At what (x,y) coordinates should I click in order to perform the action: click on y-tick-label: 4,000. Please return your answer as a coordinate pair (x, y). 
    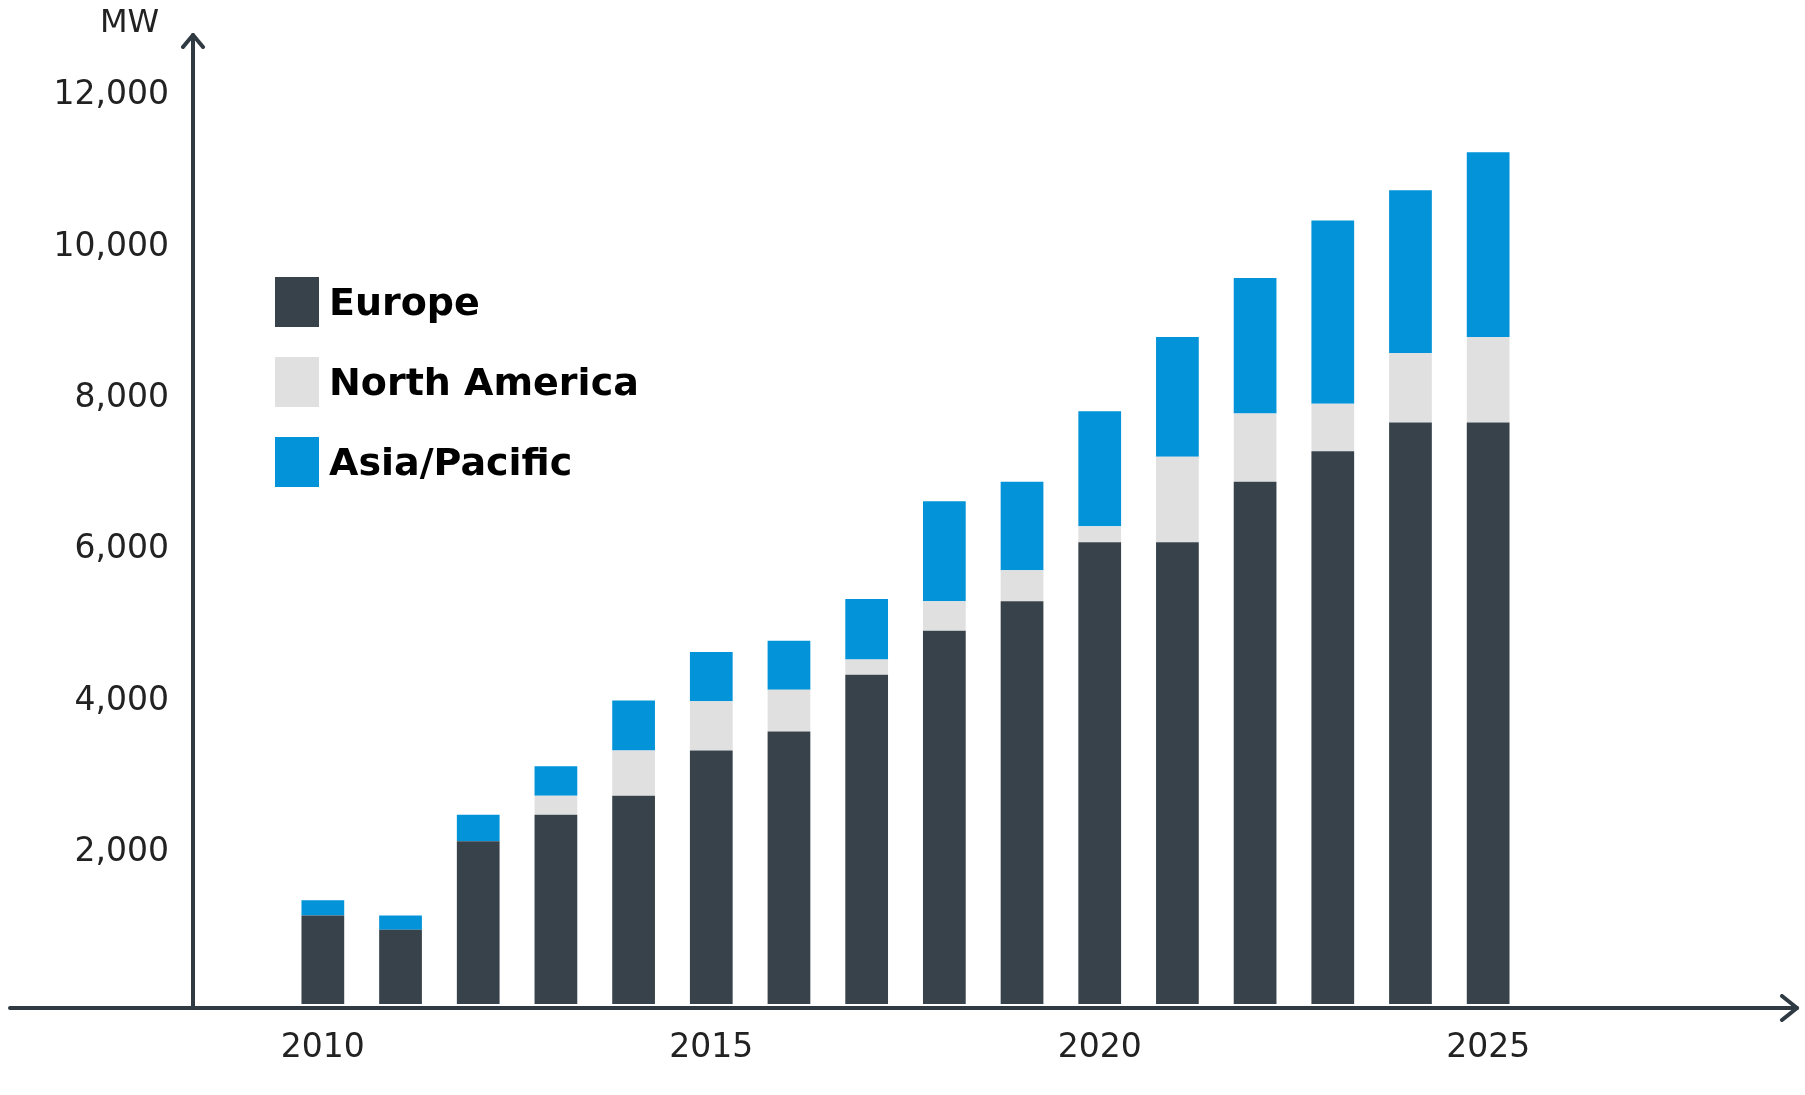
    Looking at the image, I should click on (121, 698).